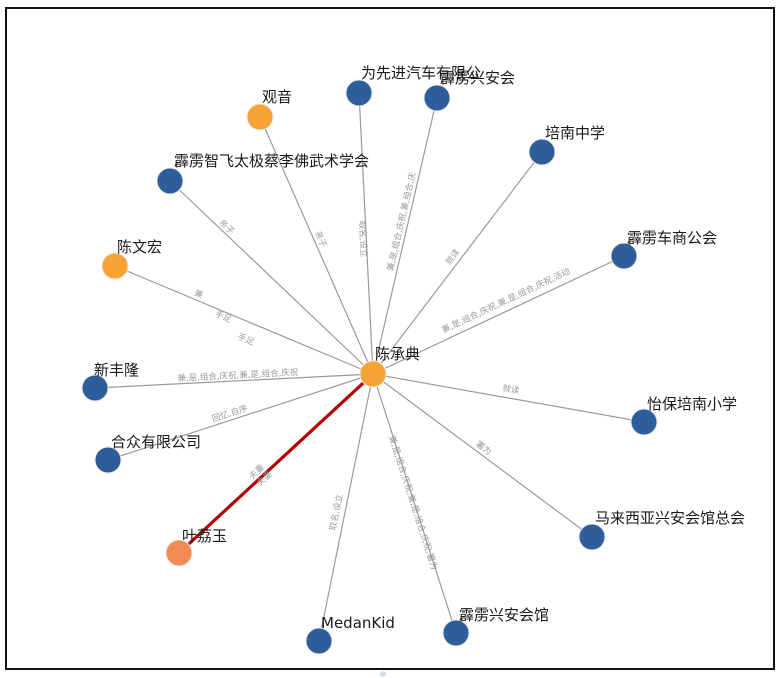 This screenshot has width=781, height=678. What do you see at coordinates (246, 339) in the screenshot?
I see `edge-label-n6c: 手足` at bounding box center [246, 339].